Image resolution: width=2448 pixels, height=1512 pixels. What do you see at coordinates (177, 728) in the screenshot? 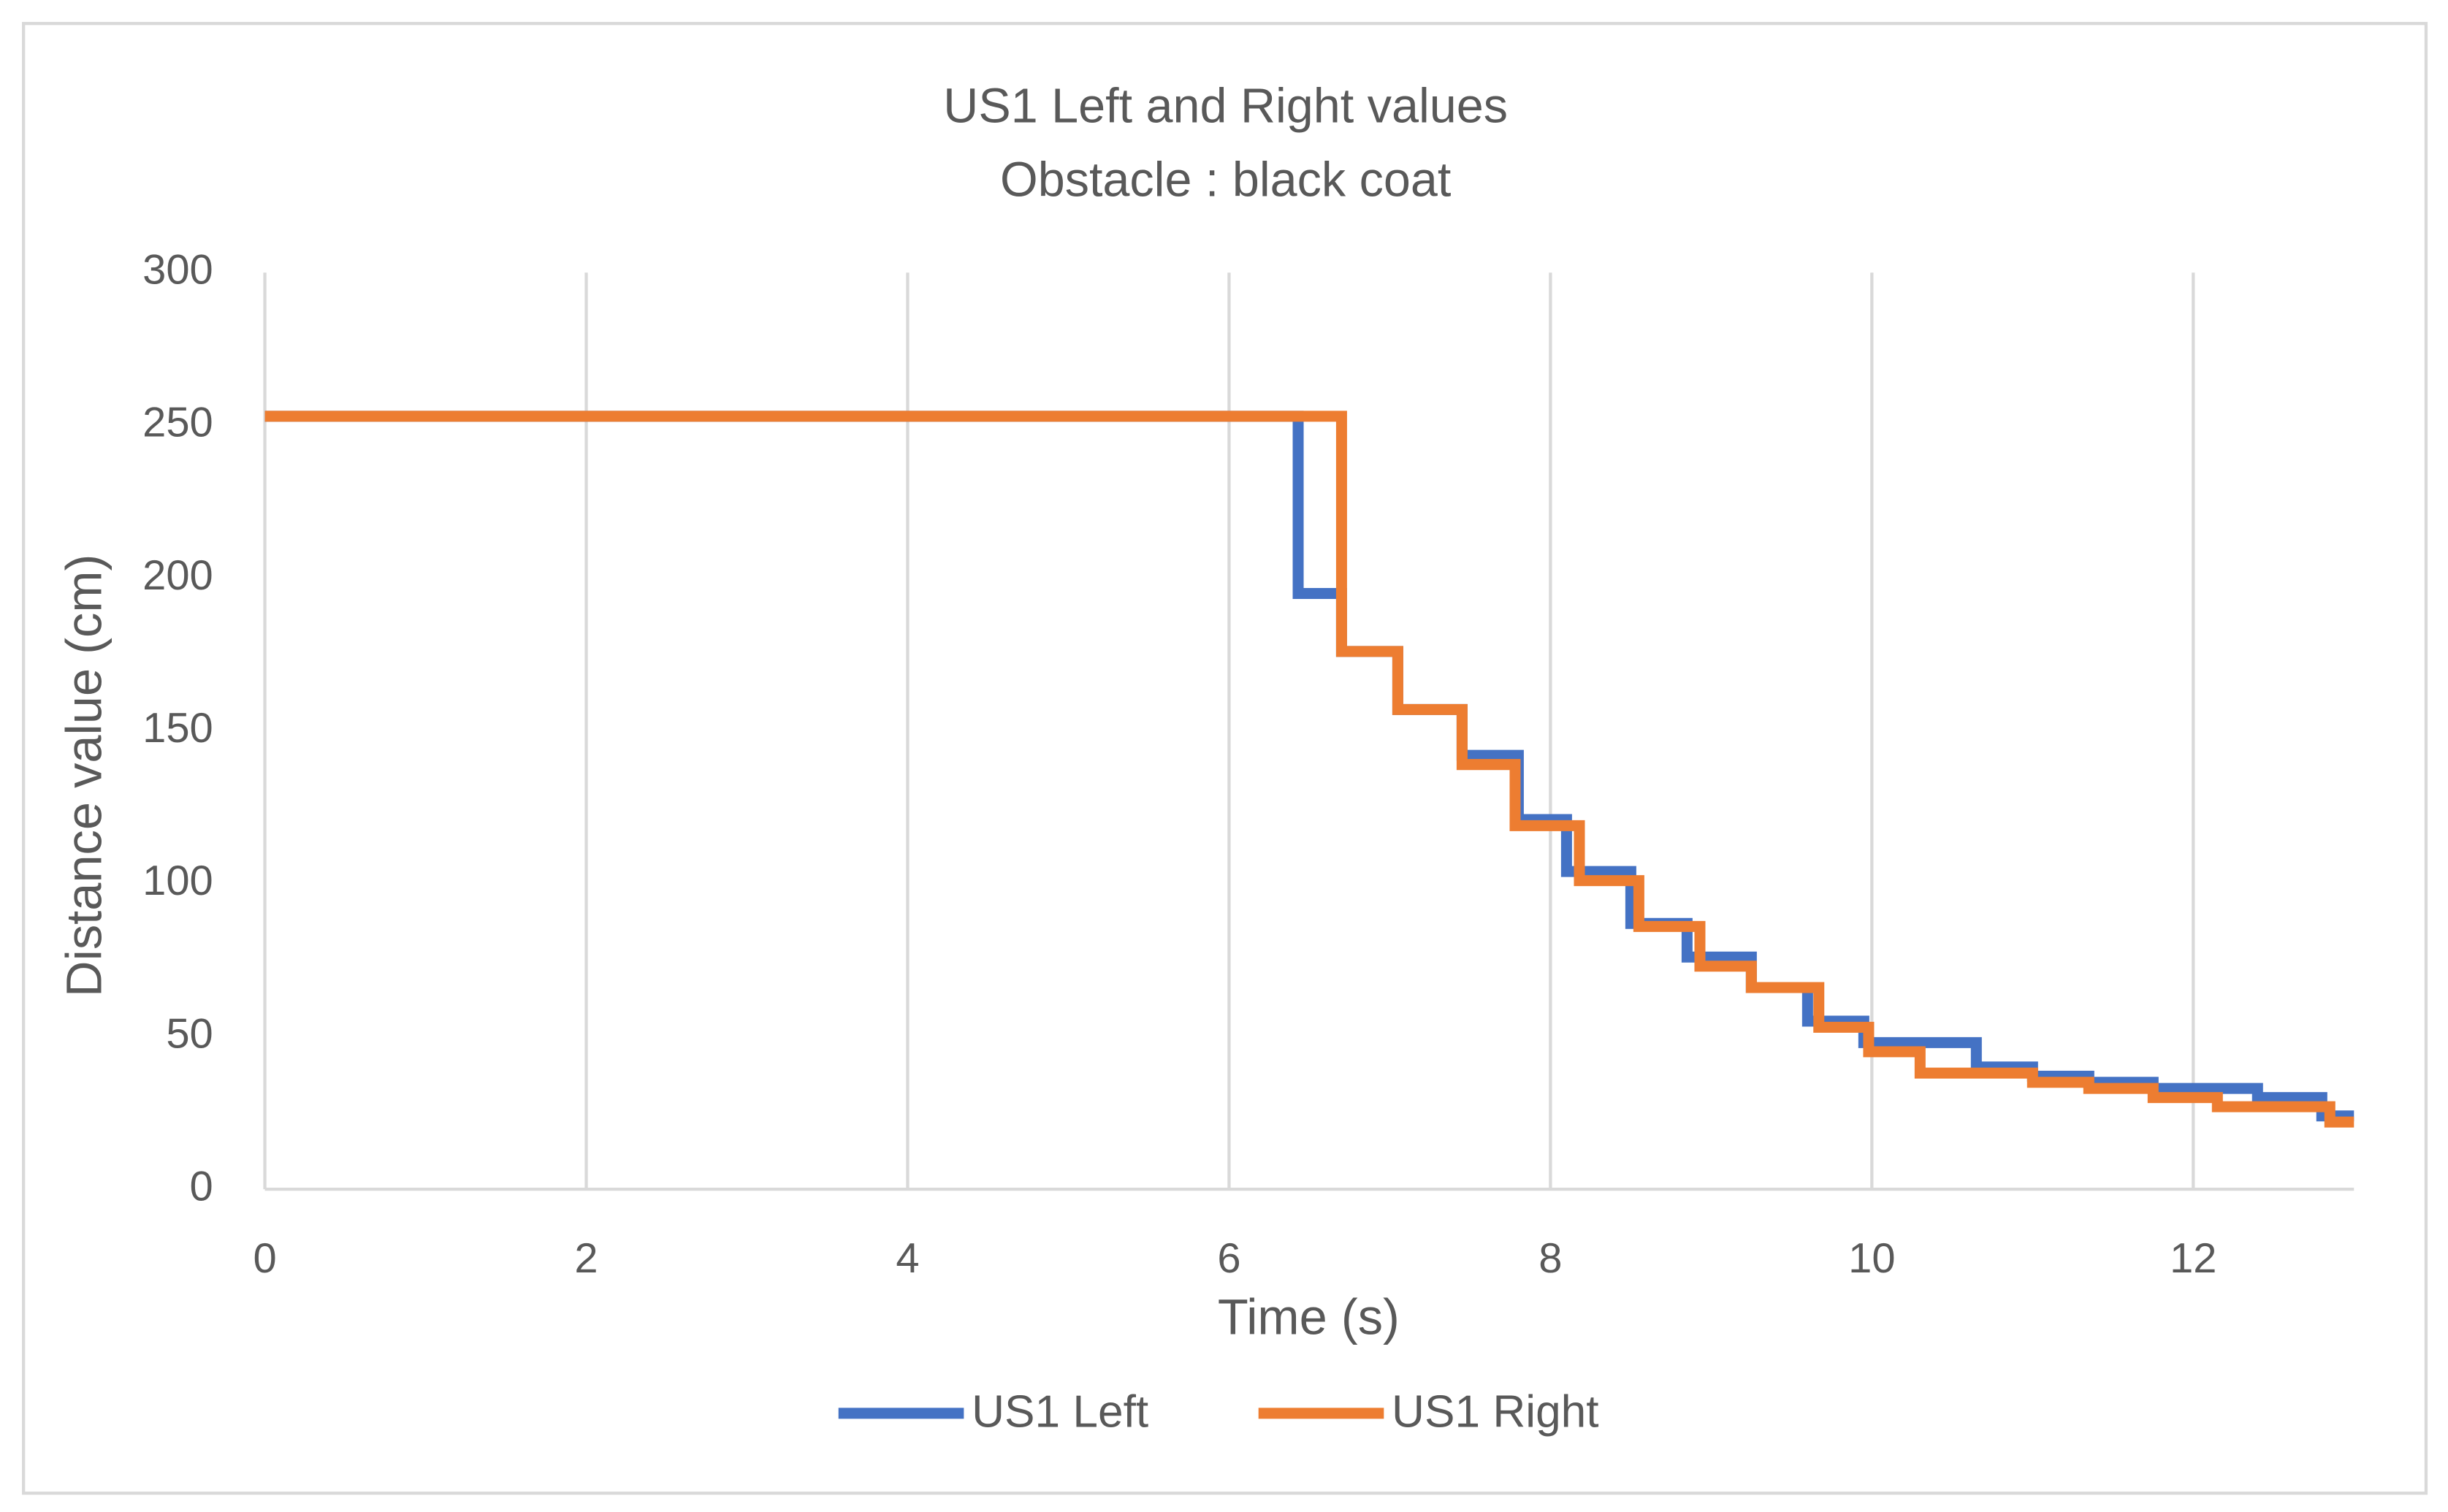
I see `y-tick-label: 150` at bounding box center [177, 728].